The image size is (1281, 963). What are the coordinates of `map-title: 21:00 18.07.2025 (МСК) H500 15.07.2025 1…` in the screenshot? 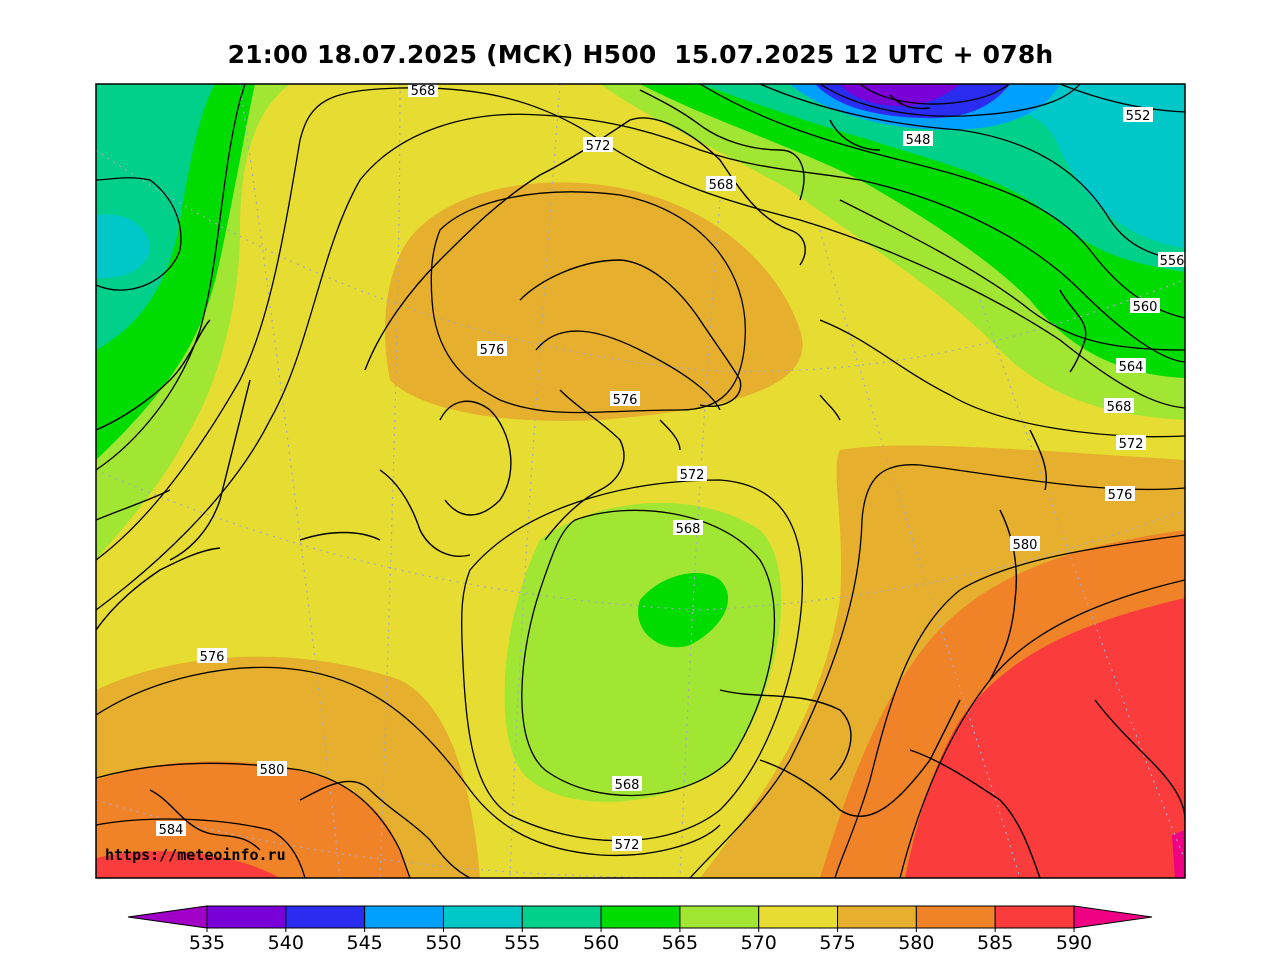 It's located at (640, 54).